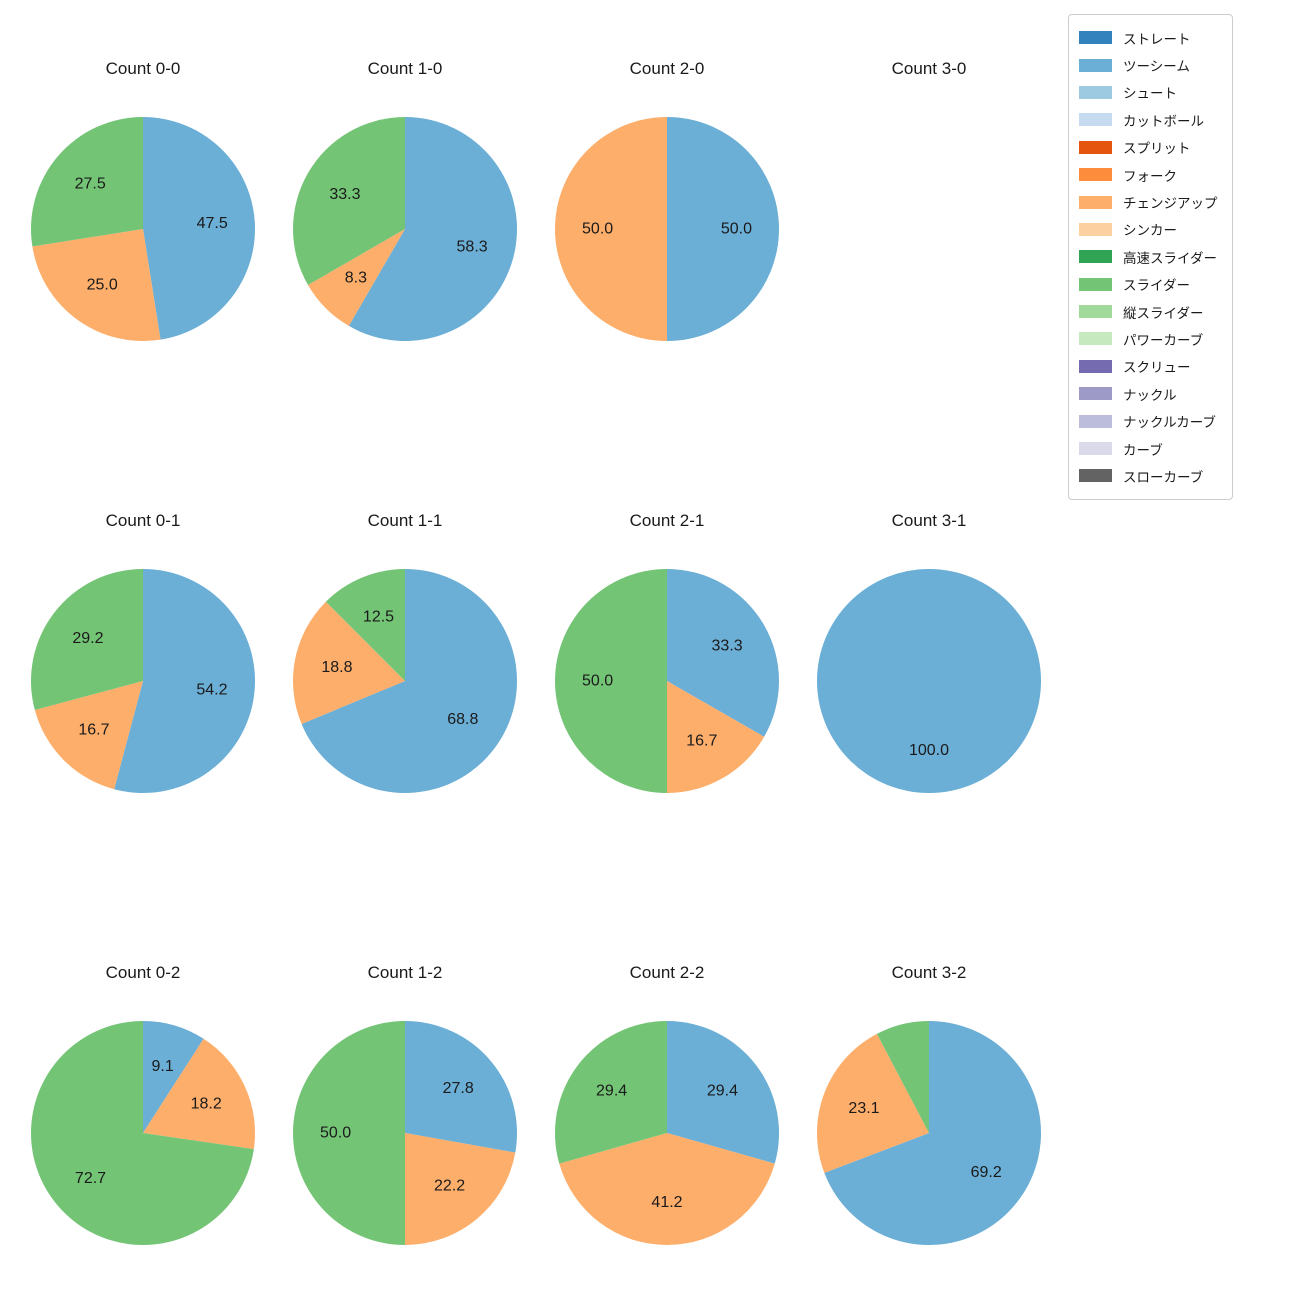 This screenshot has height=1300, width=1300. What do you see at coordinates (1156, 286) in the screenshot?
I see `legend-item-label: スライダー` at bounding box center [1156, 286].